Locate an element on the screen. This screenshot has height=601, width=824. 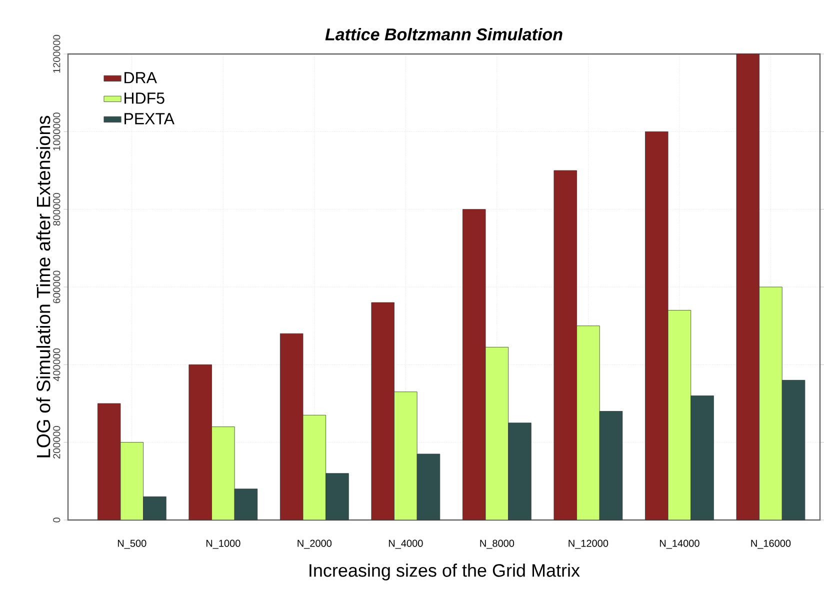
x-tick-label: N_12000 is located at coordinates (588, 544).